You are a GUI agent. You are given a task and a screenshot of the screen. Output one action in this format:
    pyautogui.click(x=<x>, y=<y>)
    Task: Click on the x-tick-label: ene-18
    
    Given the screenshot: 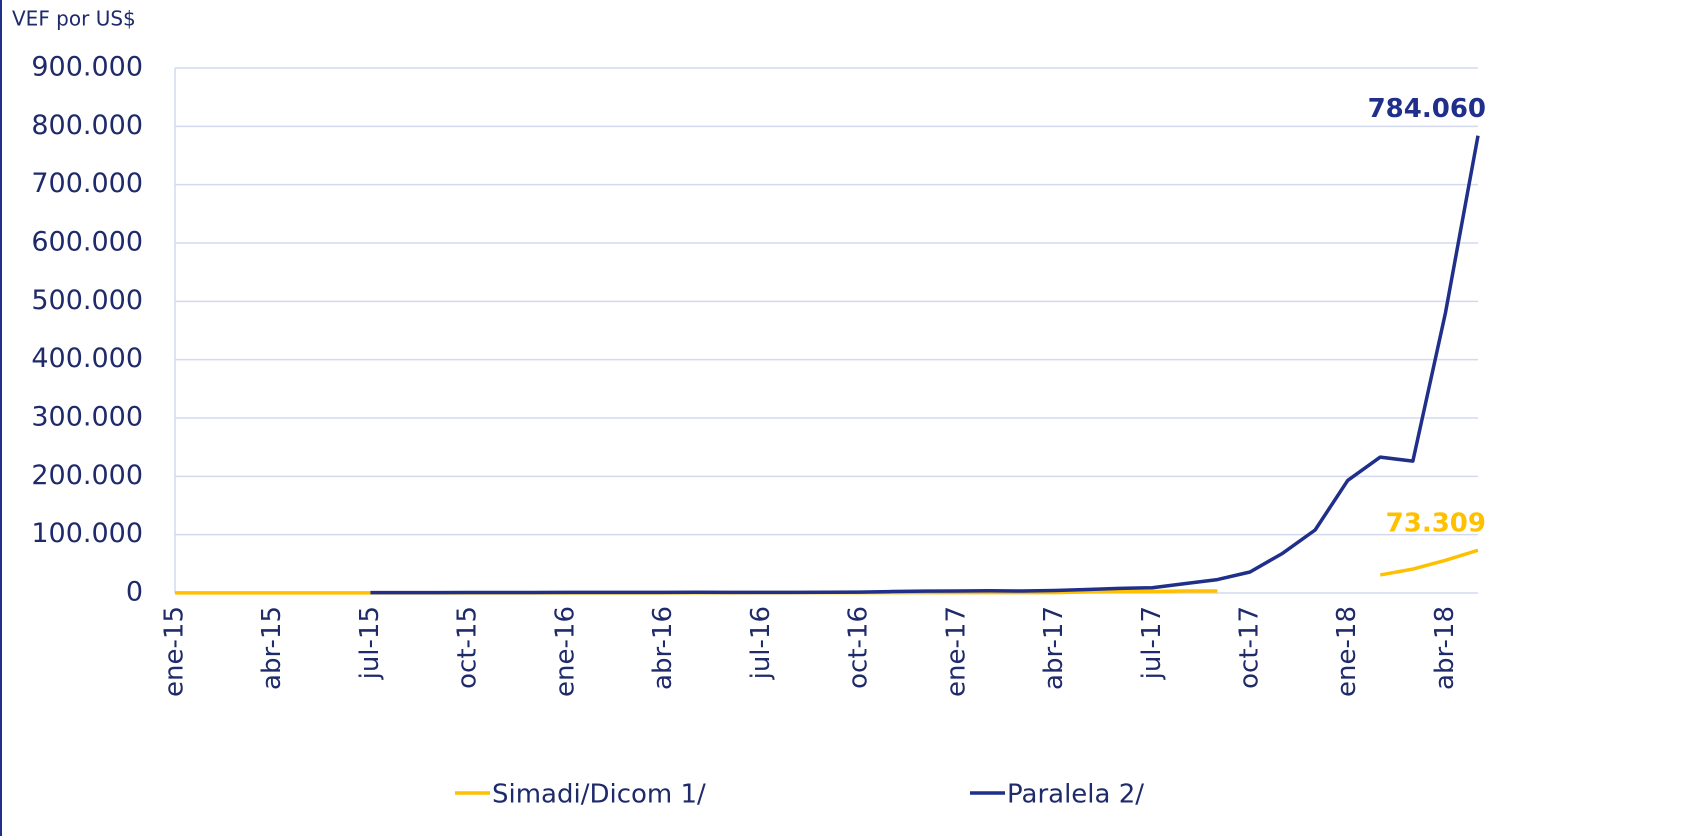 What is the action you would take?
    pyautogui.click(x=1347, y=651)
    